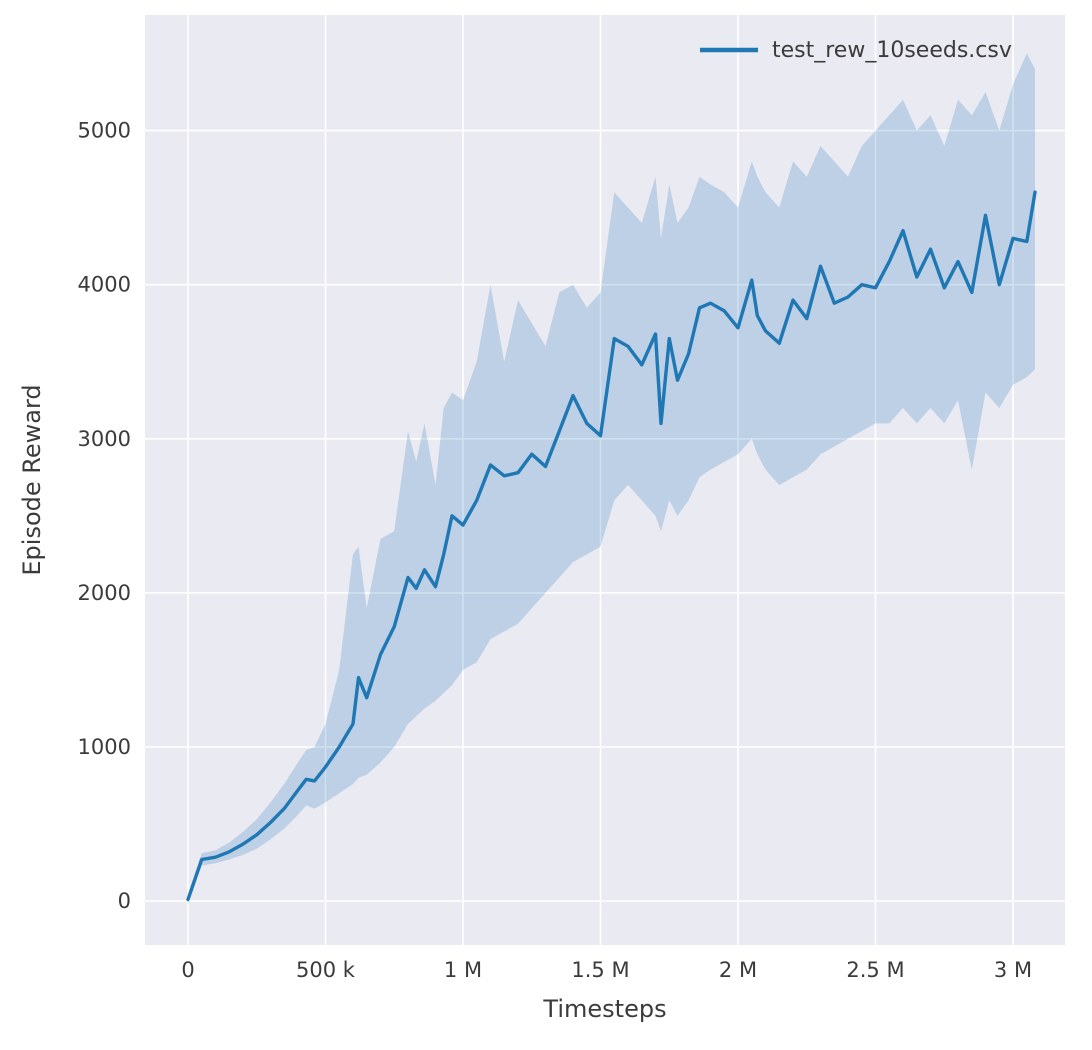 This screenshot has height=1050, width=1092. I want to click on y-axis-label: Episode Reward, so click(32, 479).